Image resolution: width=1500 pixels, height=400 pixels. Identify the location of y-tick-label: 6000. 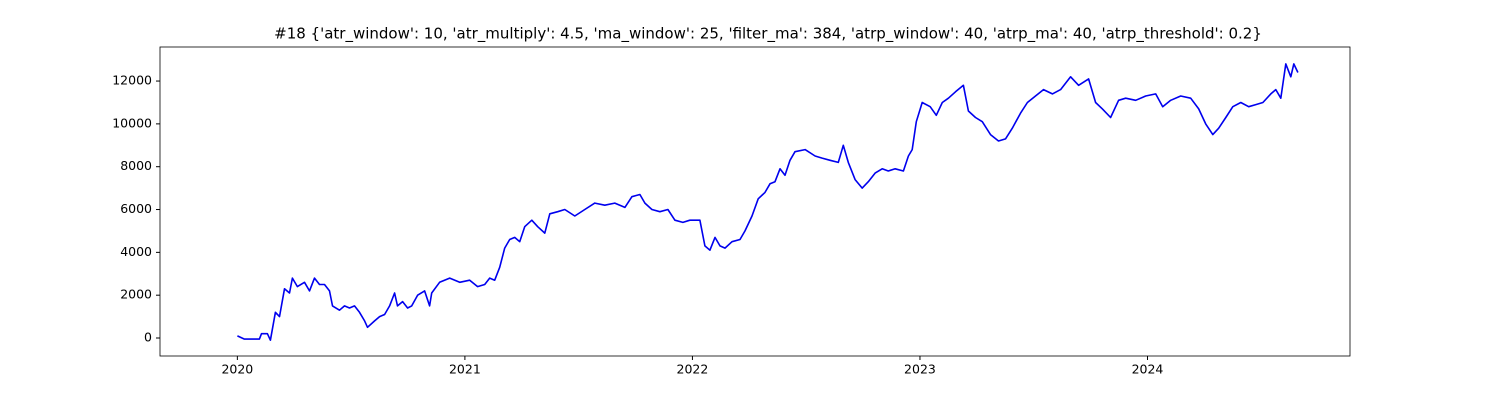
(136, 208).